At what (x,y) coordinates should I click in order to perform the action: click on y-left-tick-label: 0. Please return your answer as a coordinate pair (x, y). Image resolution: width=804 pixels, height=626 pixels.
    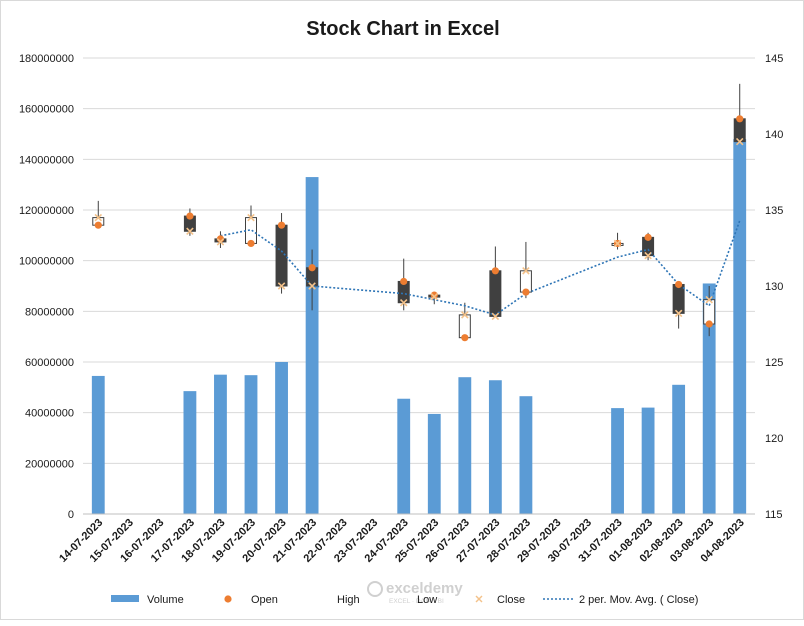
    Looking at the image, I should click on (71, 515).